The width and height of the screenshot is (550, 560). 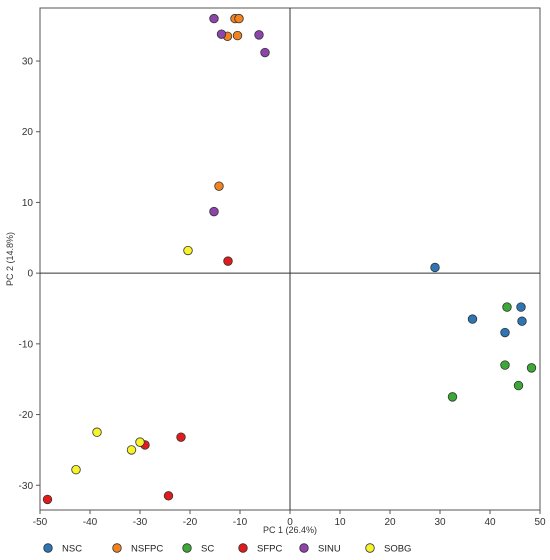 What do you see at coordinates (290, 522) in the screenshot?
I see `x-tick-label: 0` at bounding box center [290, 522].